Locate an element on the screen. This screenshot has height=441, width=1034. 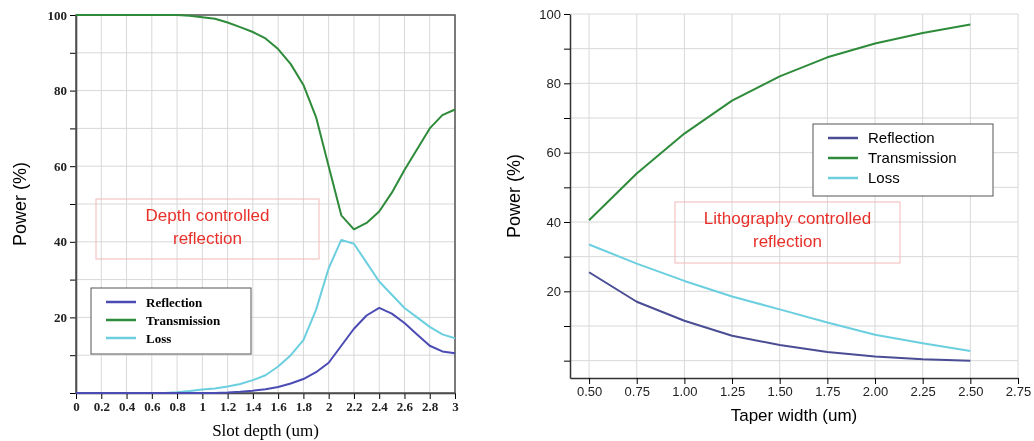
line-series is located at coordinates (780, 316).